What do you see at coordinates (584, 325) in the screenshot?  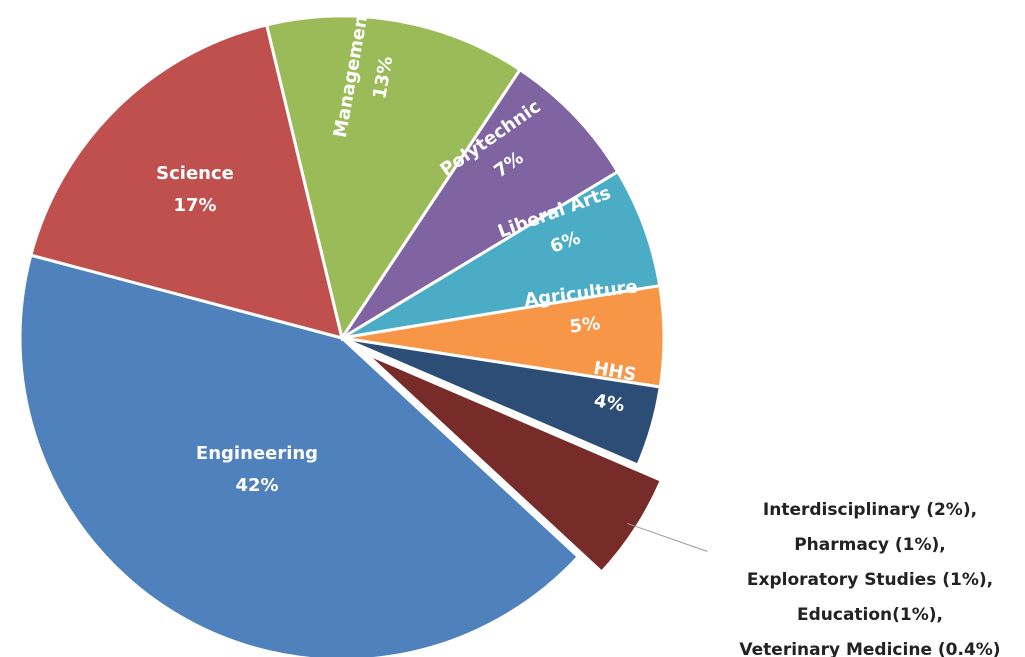 I see `slice-value: 5%` at bounding box center [584, 325].